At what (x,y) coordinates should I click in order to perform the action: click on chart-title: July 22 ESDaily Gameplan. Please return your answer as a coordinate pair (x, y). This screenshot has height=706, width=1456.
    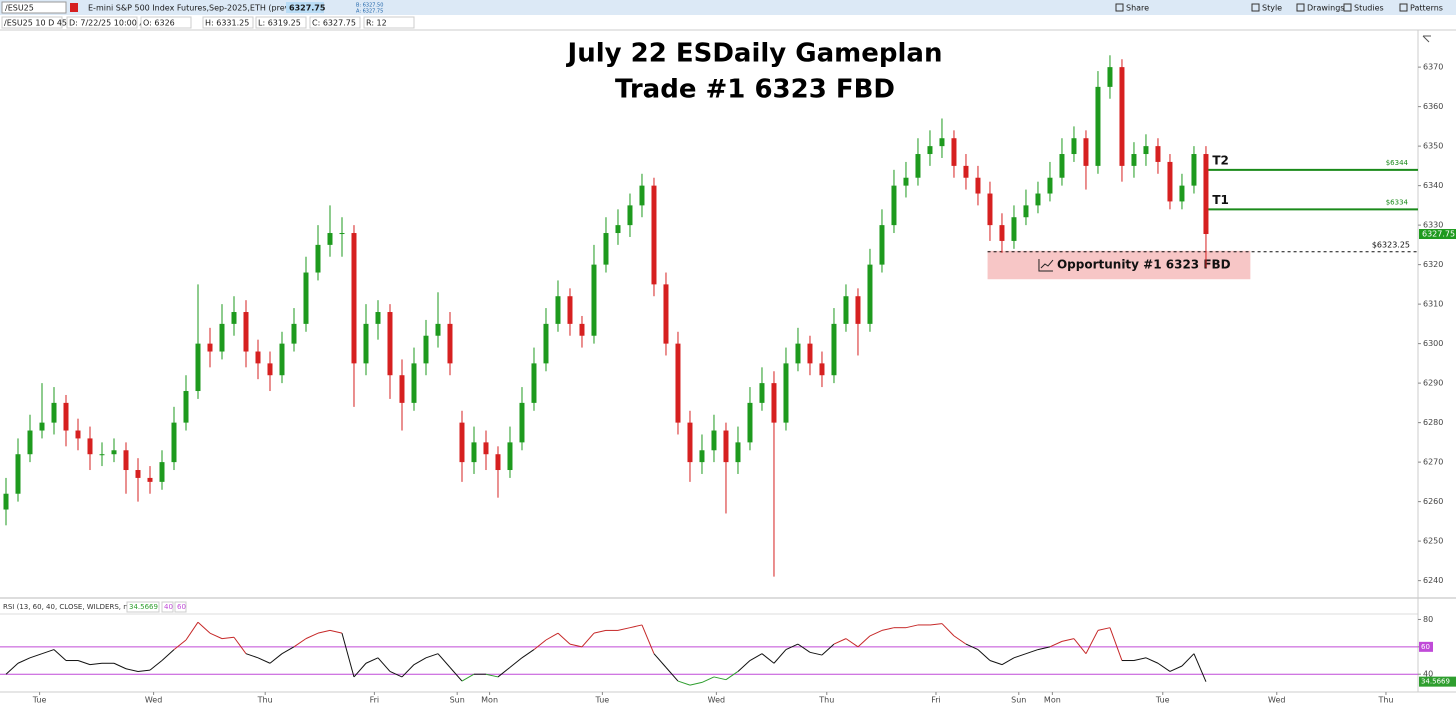
    Looking at the image, I should click on (754, 54).